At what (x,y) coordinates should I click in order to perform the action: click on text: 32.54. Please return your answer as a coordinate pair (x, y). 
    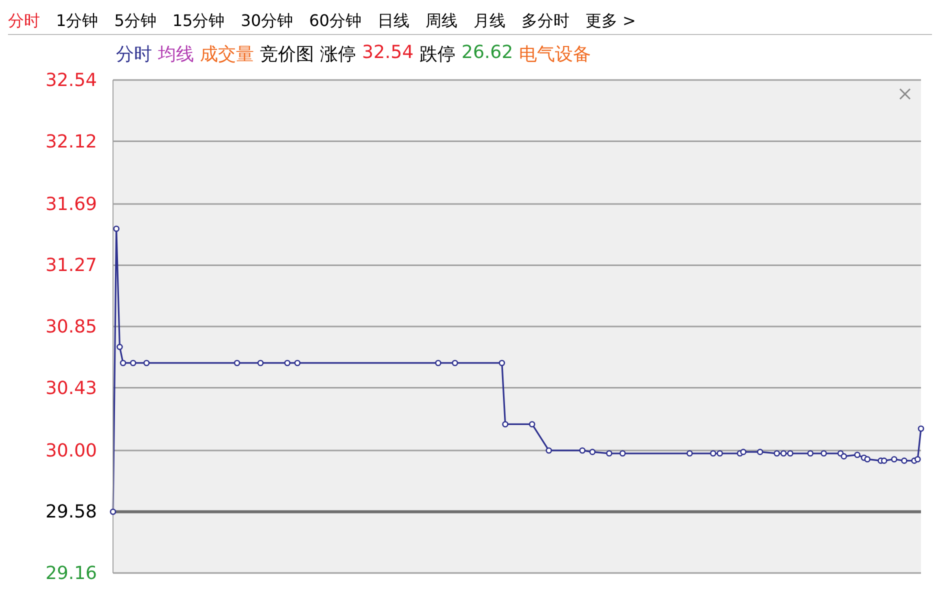
    Looking at the image, I should click on (388, 53).